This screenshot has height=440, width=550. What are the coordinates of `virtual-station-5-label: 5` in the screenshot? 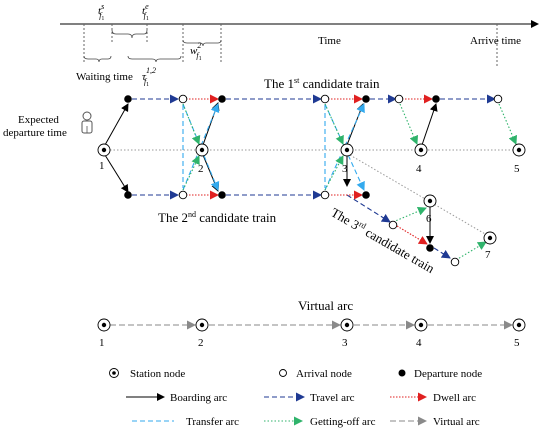 It's located at (517, 343).